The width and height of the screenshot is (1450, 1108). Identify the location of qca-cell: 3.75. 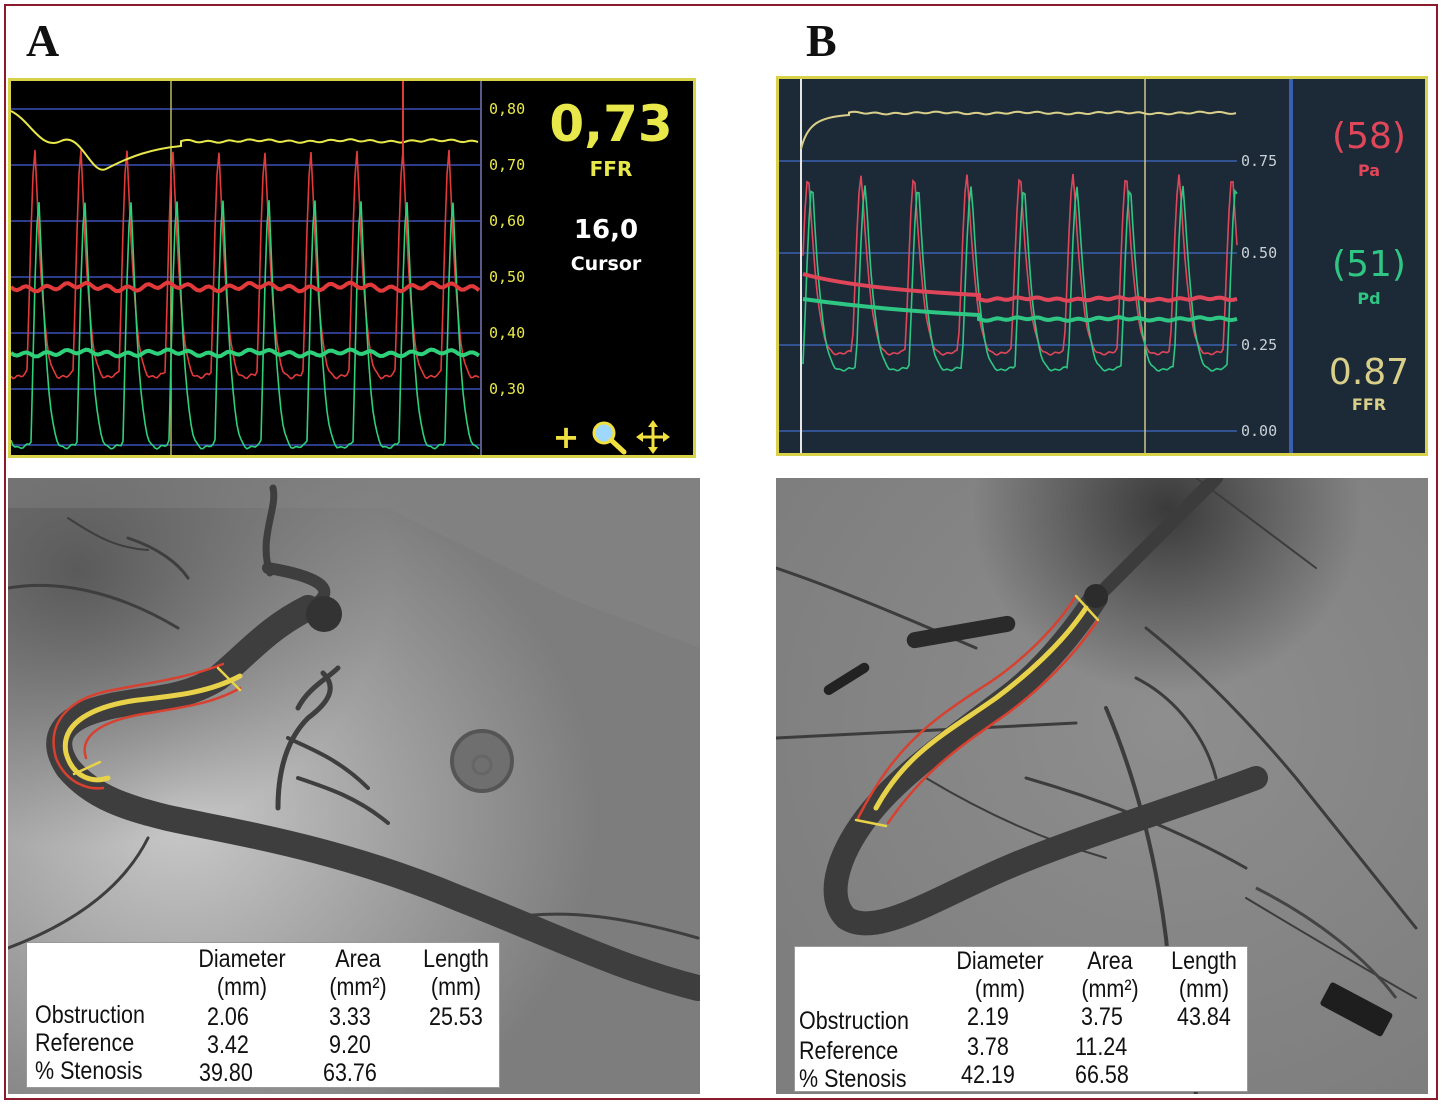
(1102, 1017).